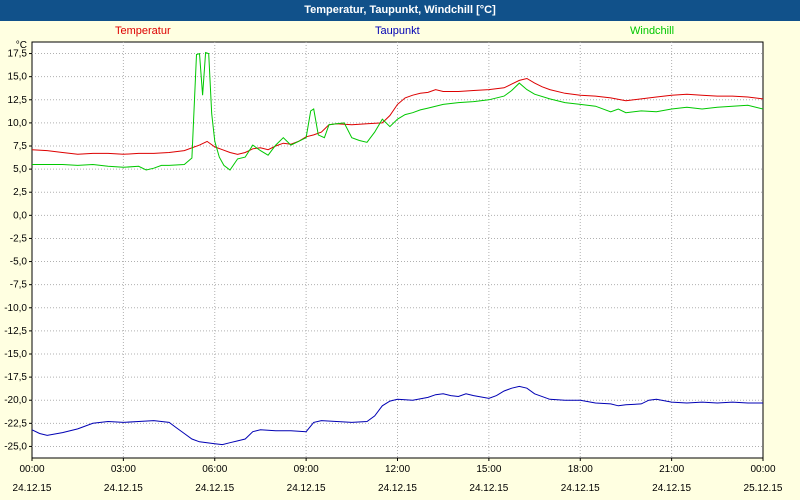 The height and width of the screenshot is (500, 800). I want to click on x-tick-time: 06:00, so click(214, 469).